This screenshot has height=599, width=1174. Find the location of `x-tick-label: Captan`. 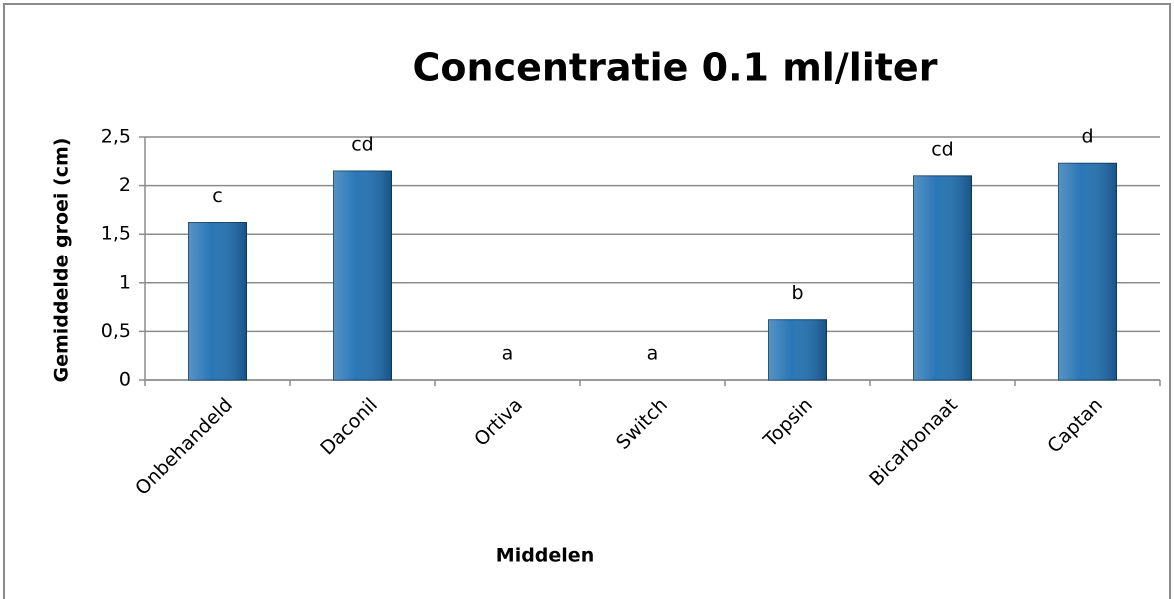

x-tick-label: Captan is located at coordinates (1075, 426).